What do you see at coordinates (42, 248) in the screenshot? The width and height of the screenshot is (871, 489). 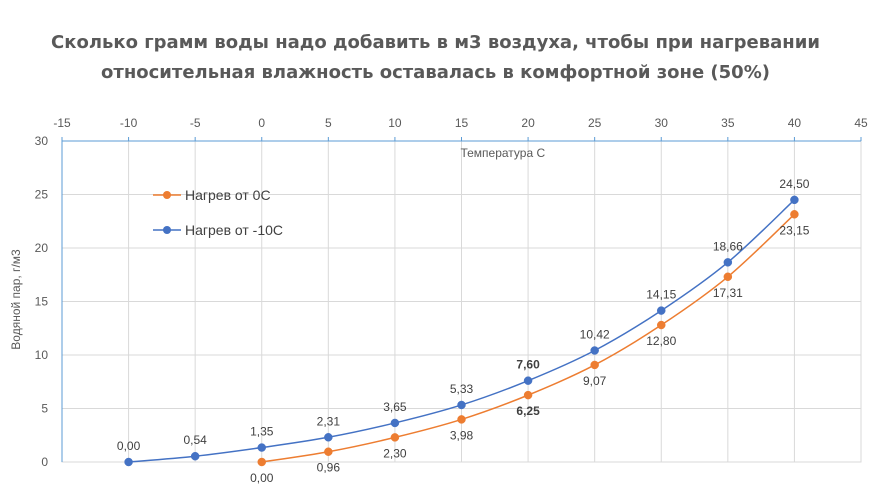 I see `y-tick-label: 20` at bounding box center [42, 248].